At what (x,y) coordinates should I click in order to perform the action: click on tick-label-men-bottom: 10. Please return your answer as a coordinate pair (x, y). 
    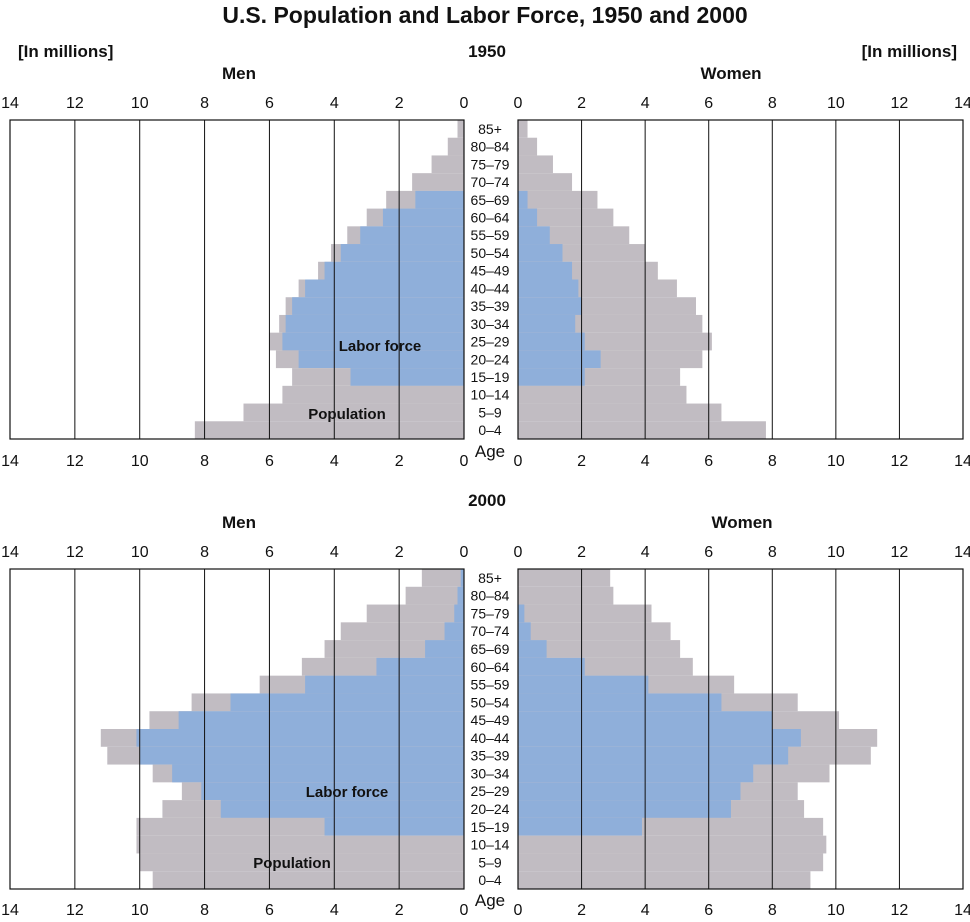
    Looking at the image, I should click on (140, 461).